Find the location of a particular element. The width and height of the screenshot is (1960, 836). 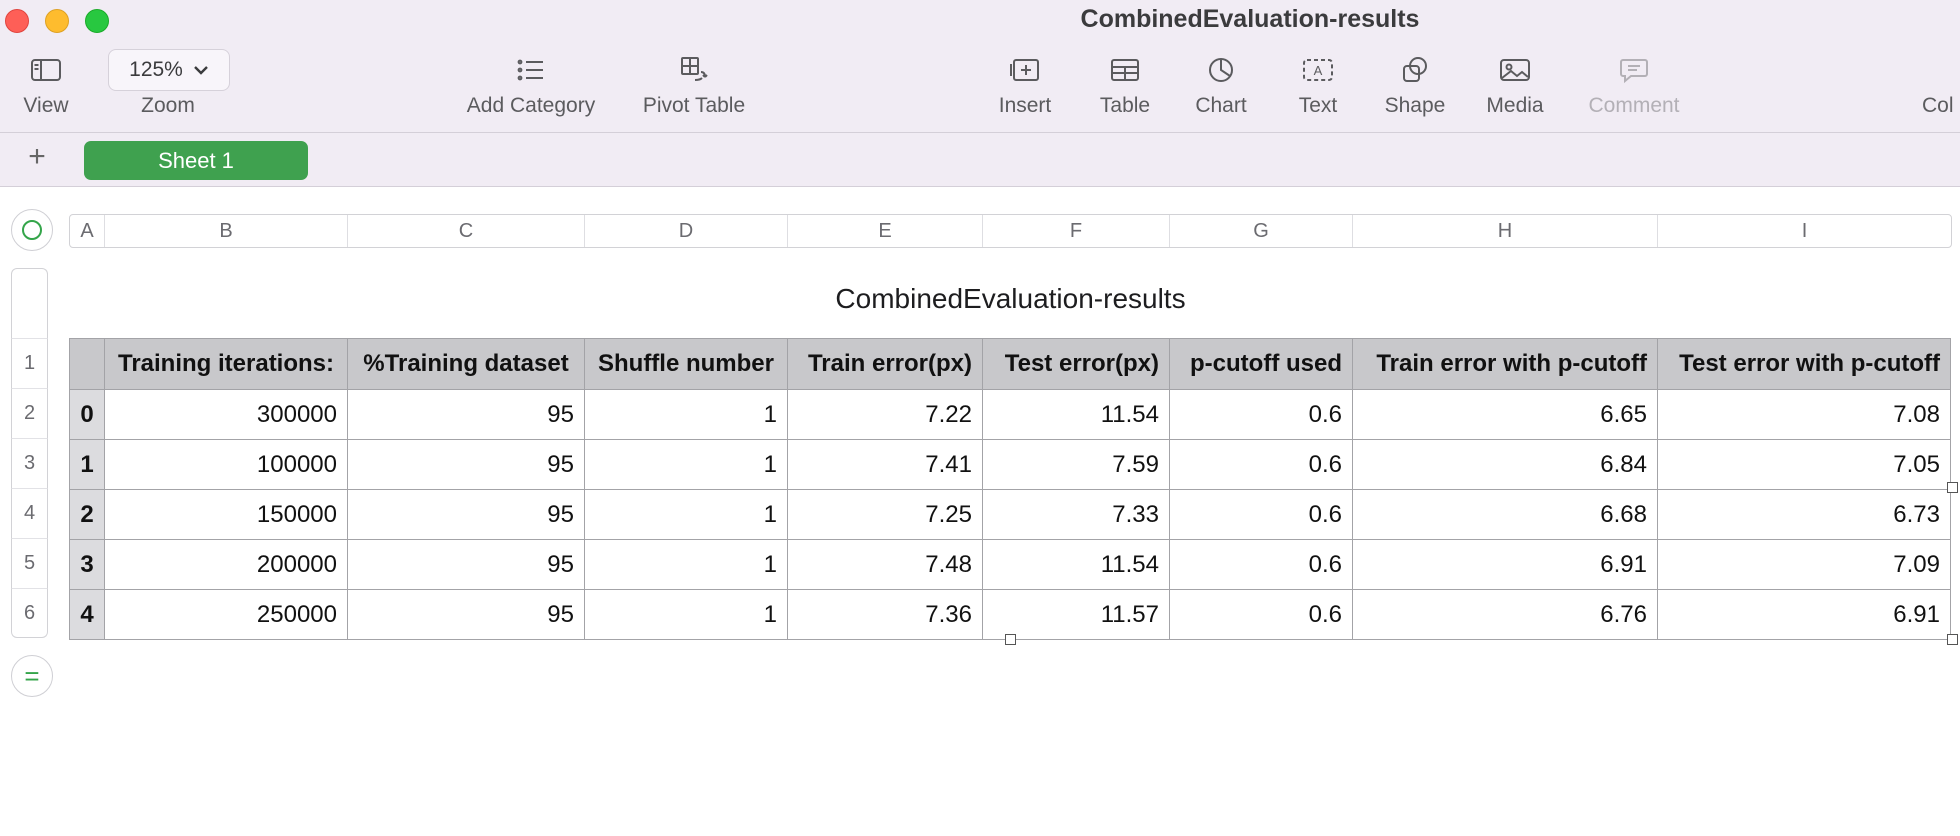

row-header-2: 2 is located at coordinates (29, 413).